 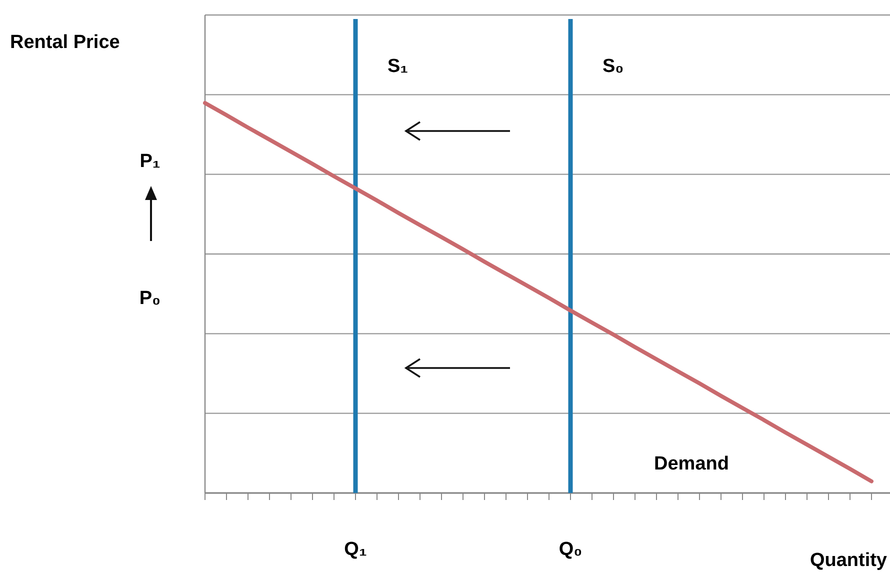 What do you see at coordinates (150, 161) in the screenshot?
I see `text: P₁` at bounding box center [150, 161].